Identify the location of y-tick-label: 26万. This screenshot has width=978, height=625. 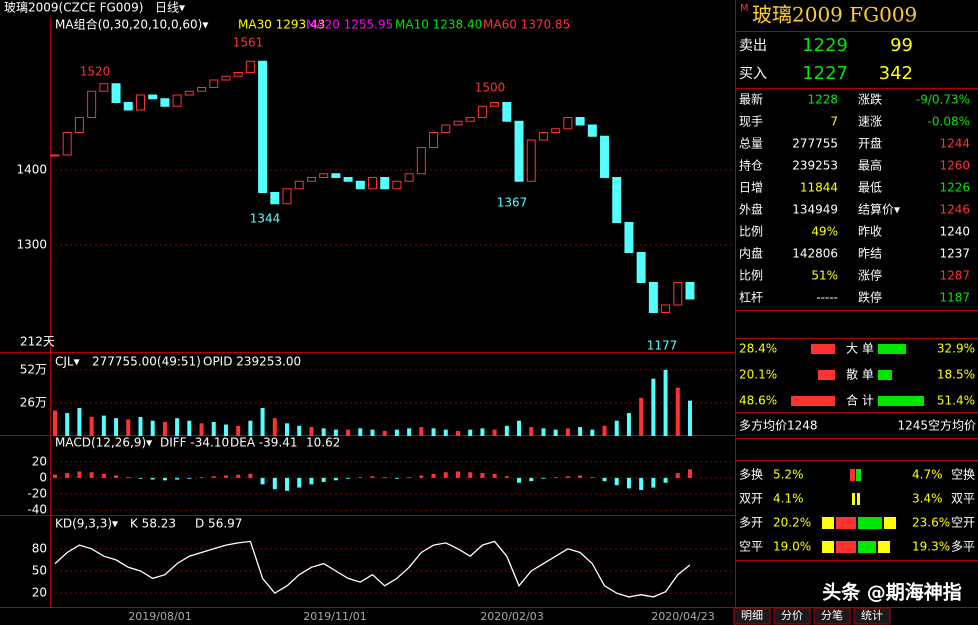
(33, 402).